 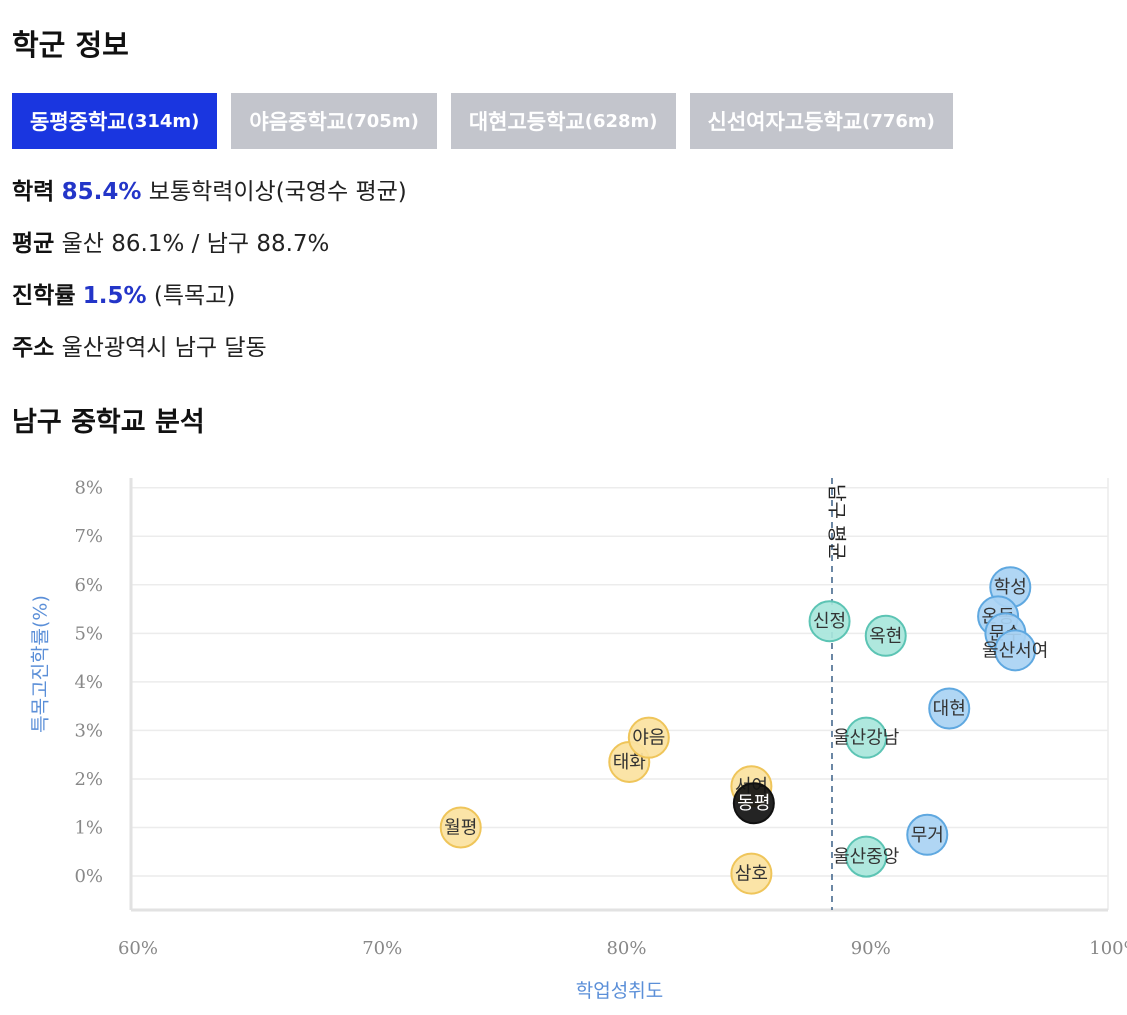 What do you see at coordinates (836, 522) in the screenshot?
I see `reference-line-label: 남구 평균` at bounding box center [836, 522].